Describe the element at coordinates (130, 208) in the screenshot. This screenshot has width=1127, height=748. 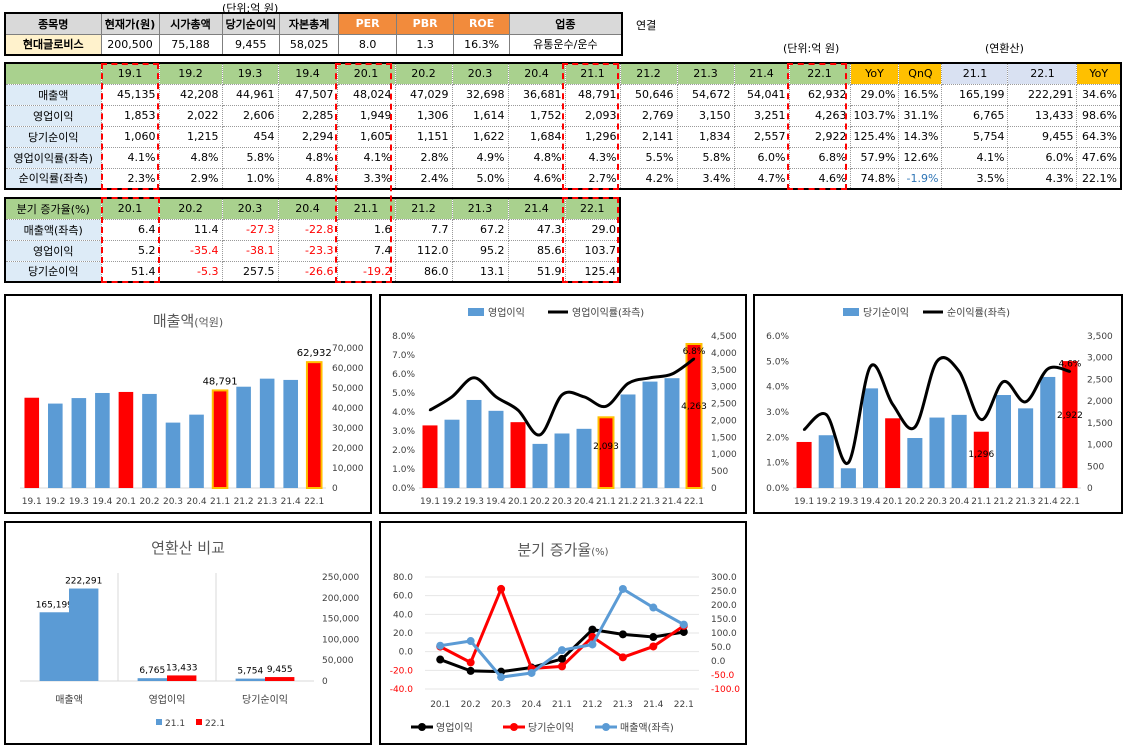
I see `growth-header-cell: 20.1` at that location.